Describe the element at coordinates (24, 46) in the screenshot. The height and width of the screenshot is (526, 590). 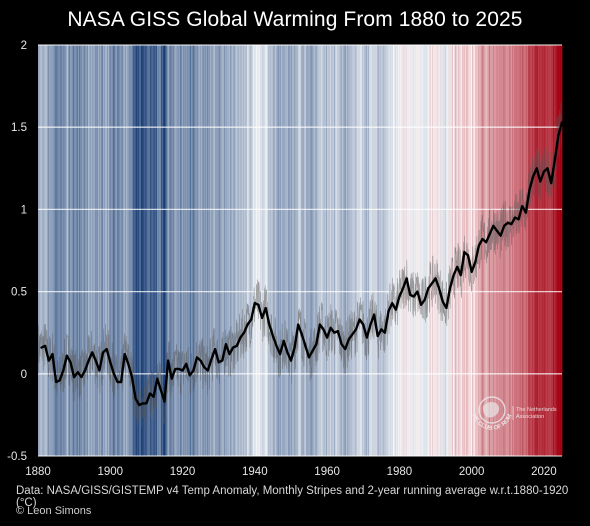
I see `y-tick-label: 2` at that location.